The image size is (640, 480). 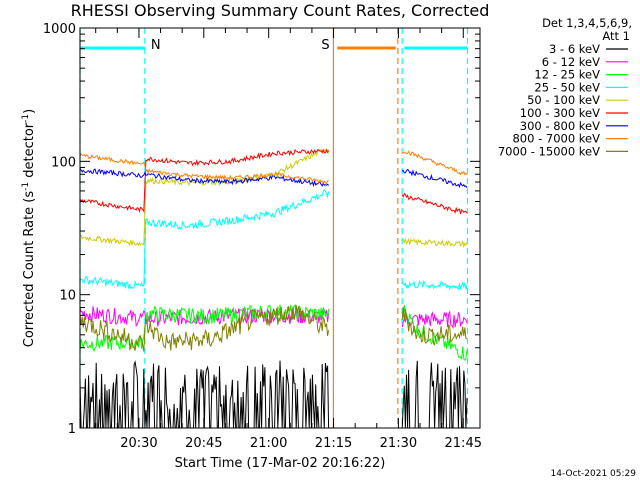 I want to click on legend-entry-label: 25 - 50 keV, so click(x=567, y=87).